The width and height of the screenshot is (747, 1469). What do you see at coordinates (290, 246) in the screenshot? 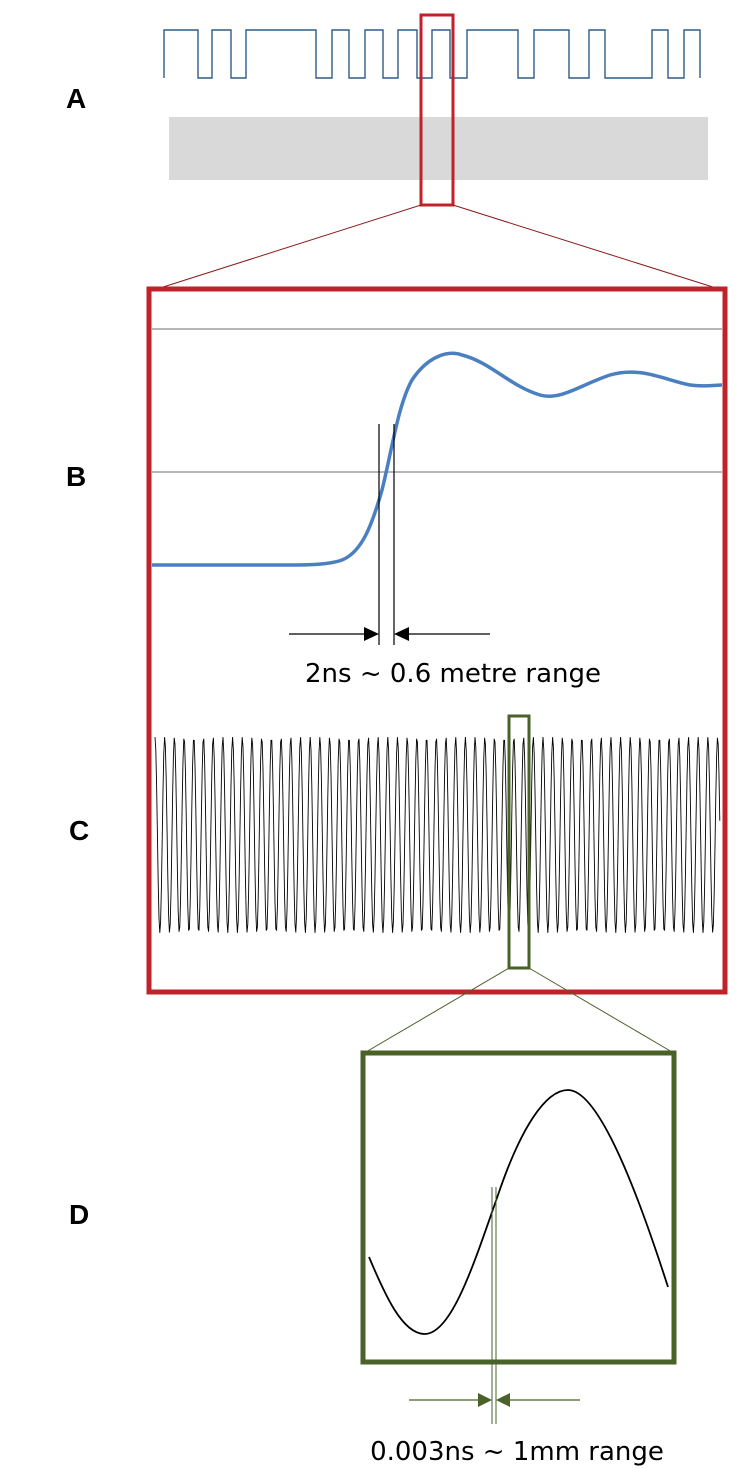
I see `zoom-connector-left` at bounding box center [290, 246].